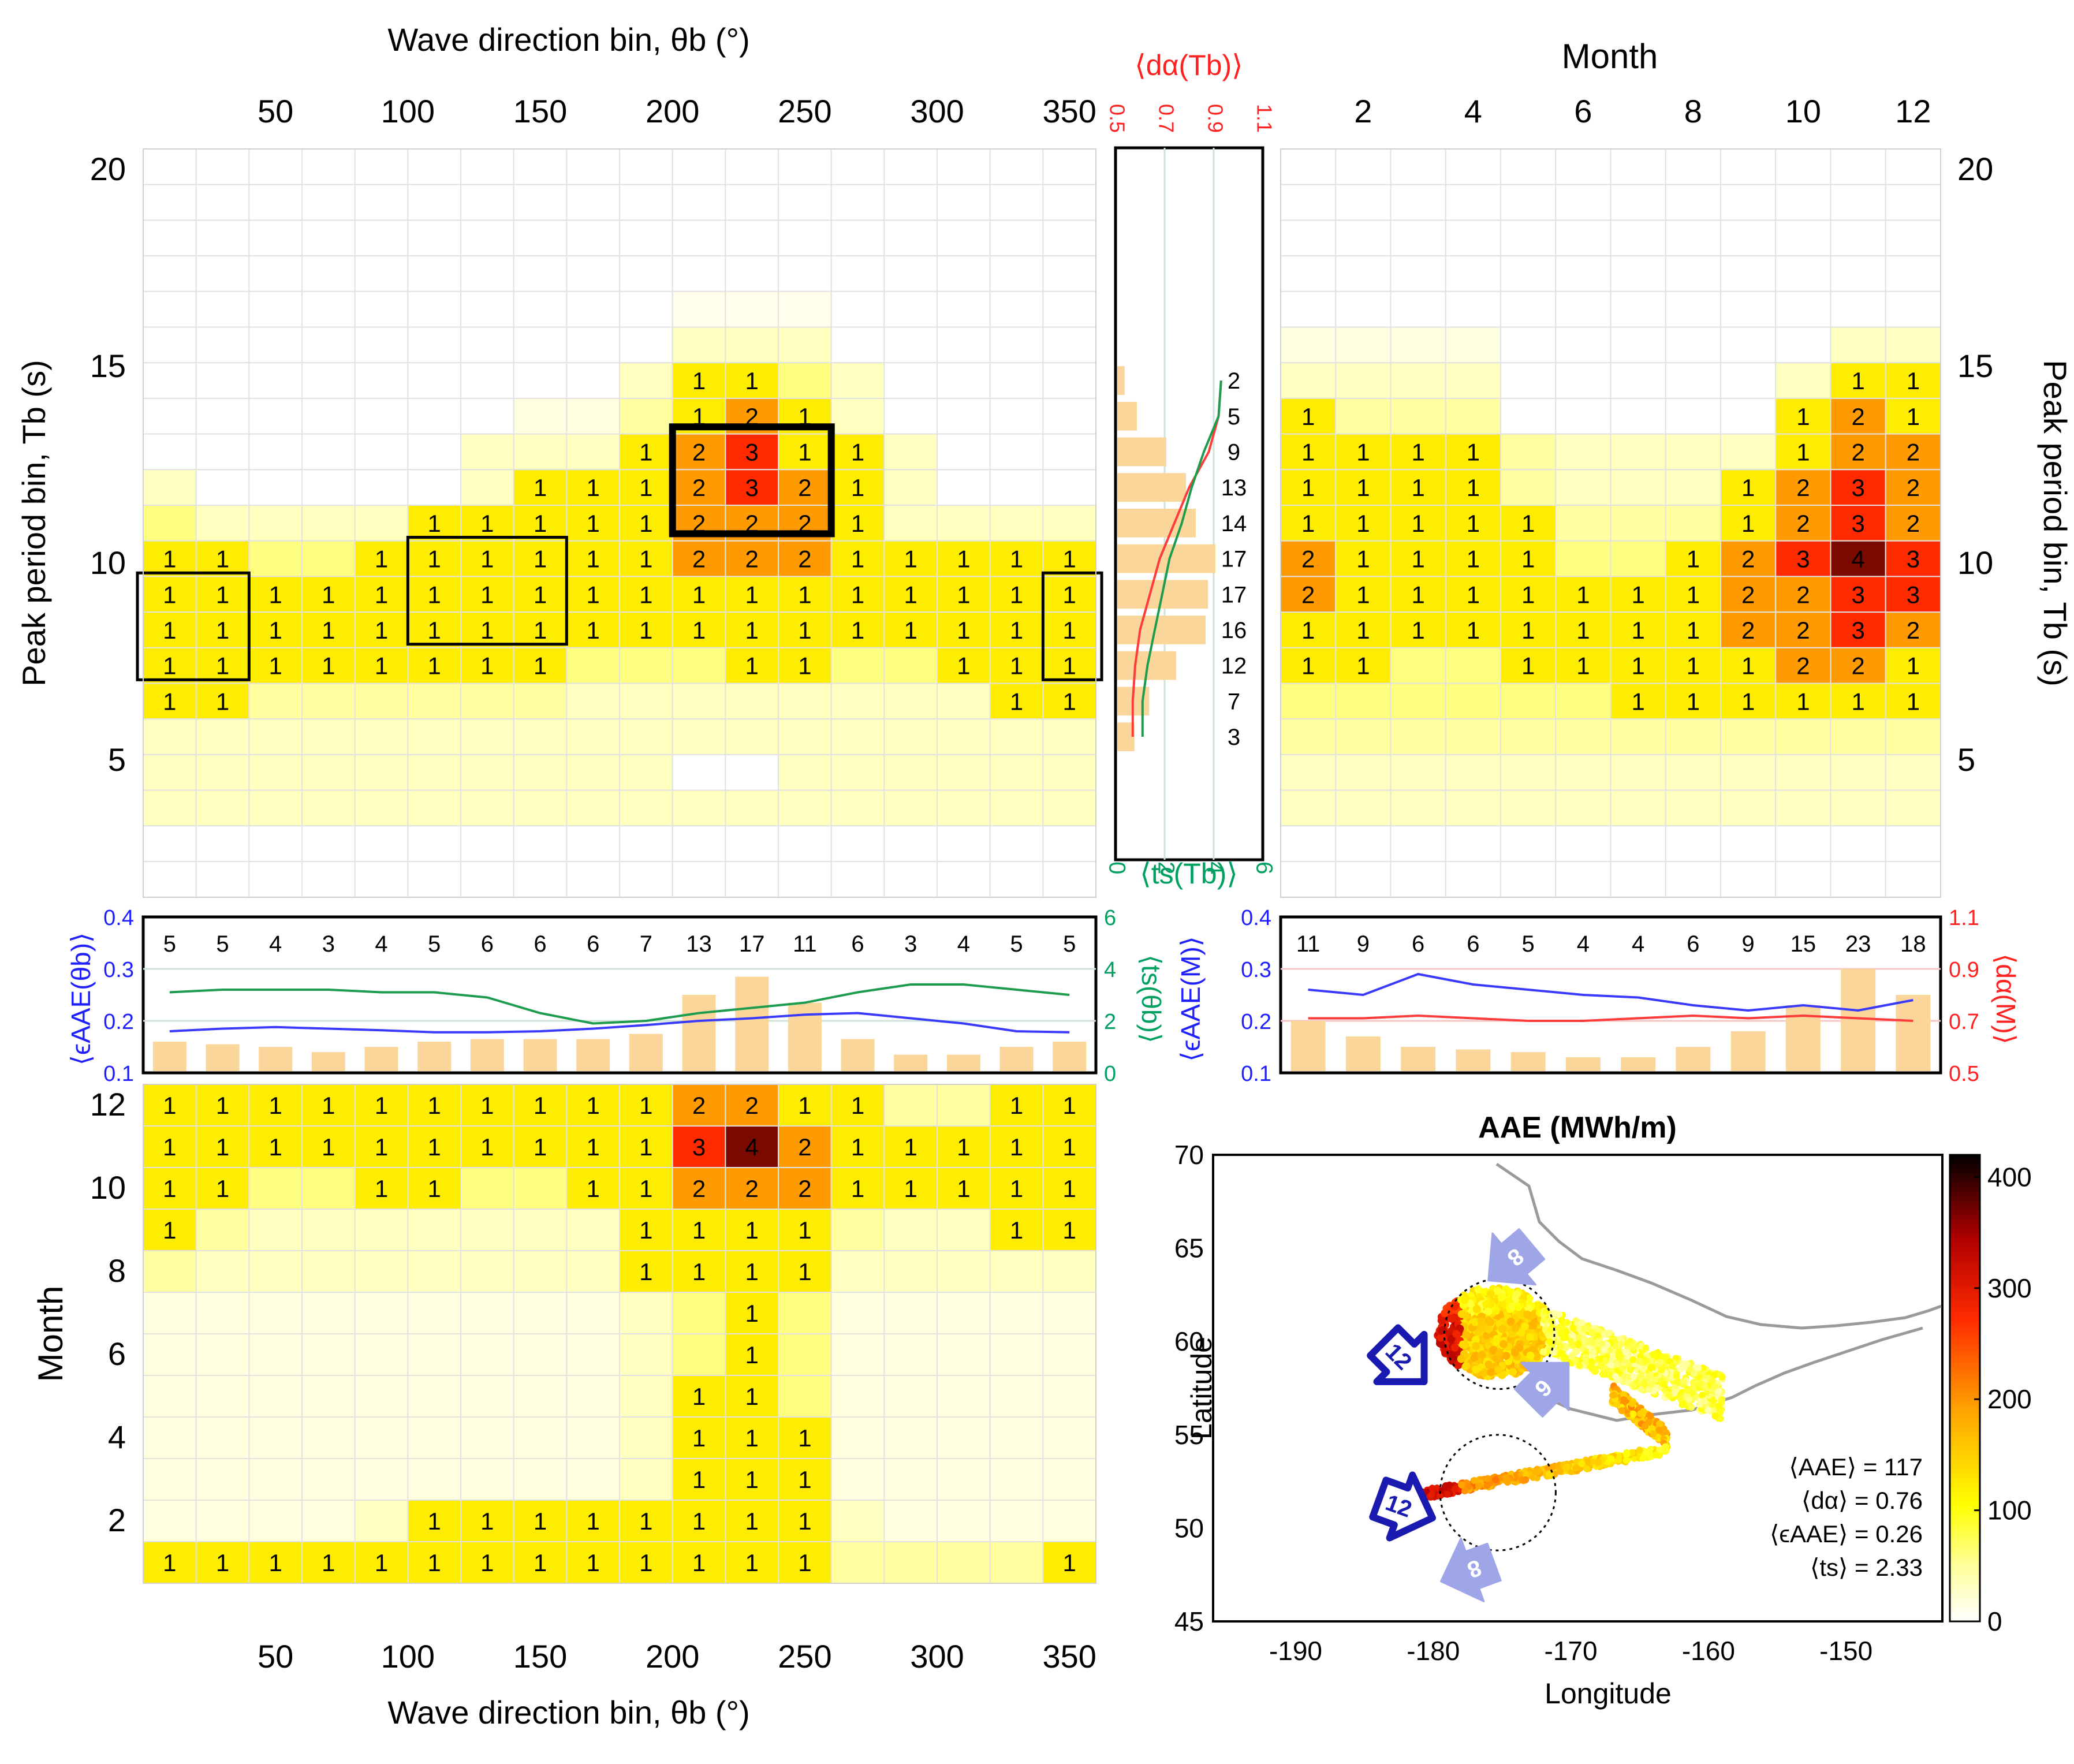 Image resolution: width=2074 pixels, height=1764 pixels. What do you see at coordinates (1176, 558) in the screenshot?
I see `period-da-line` at bounding box center [1176, 558].